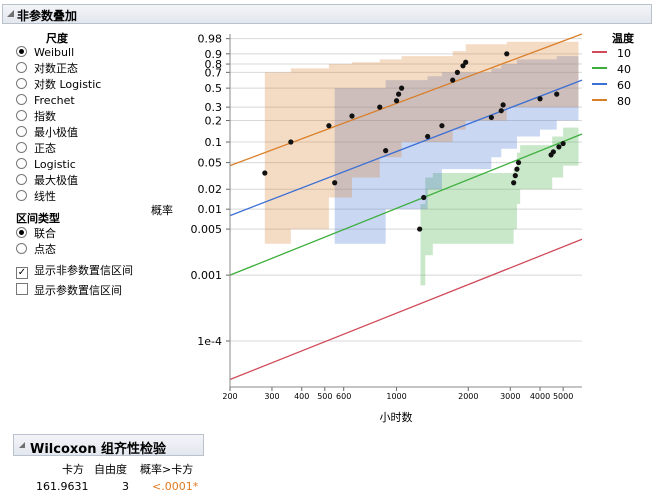  What do you see at coordinates (611, 70) in the screenshot?
I see `legend-item: 40` at bounding box center [611, 70].